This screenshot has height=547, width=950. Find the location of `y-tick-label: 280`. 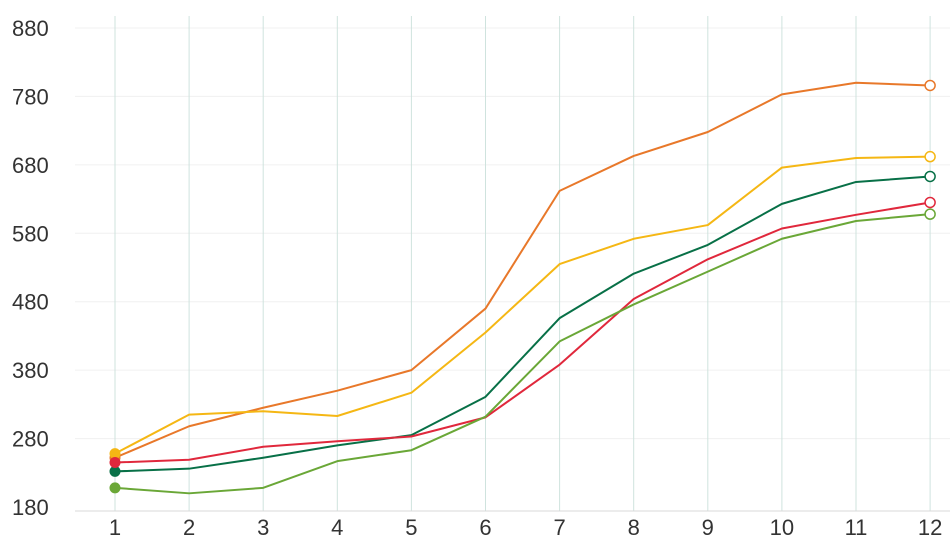

y-tick-label: 280 is located at coordinates (30, 439).